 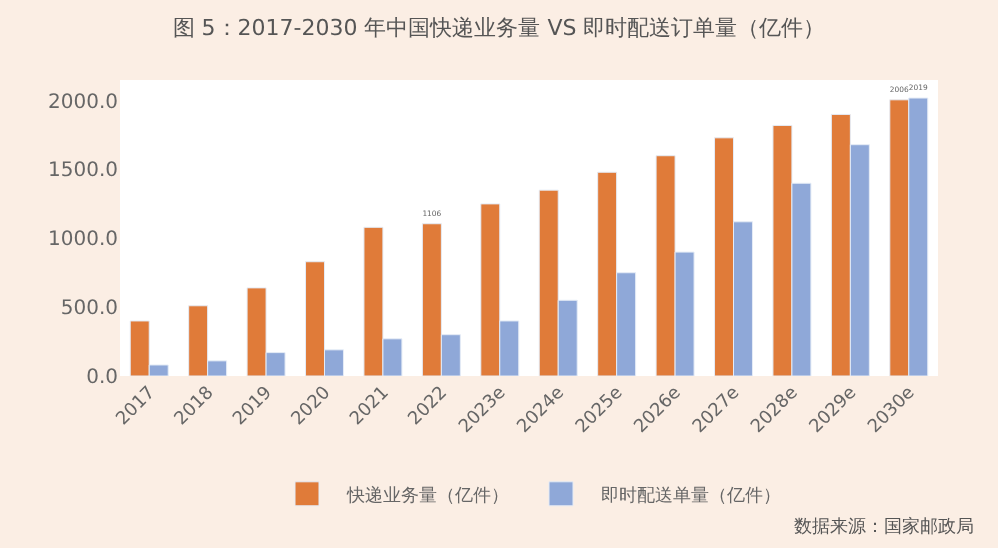 What do you see at coordinates (83, 240) in the screenshot?
I see `y-tick-label: 1000.0` at bounding box center [83, 240].